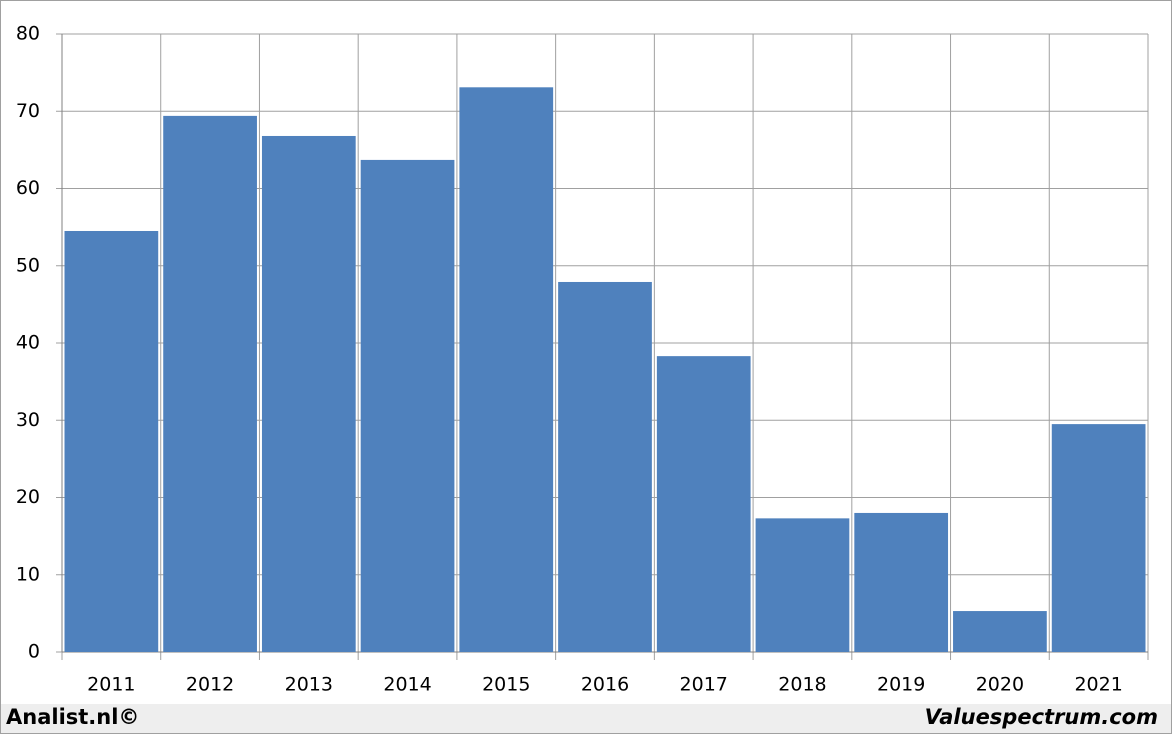  Describe the element at coordinates (506, 685) in the screenshot. I see `x-tick-label: 2015` at that location.